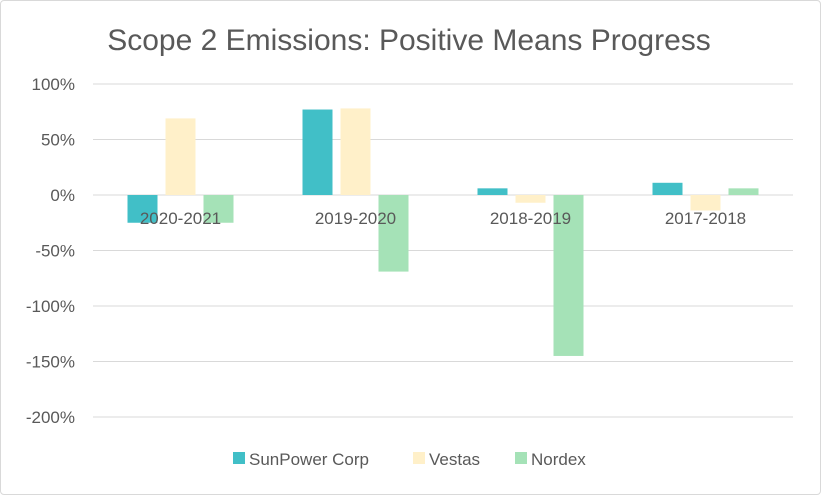 The height and width of the screenshot is (495, 821). I want to click on y-tick-label: 50%, so click(58, 140).